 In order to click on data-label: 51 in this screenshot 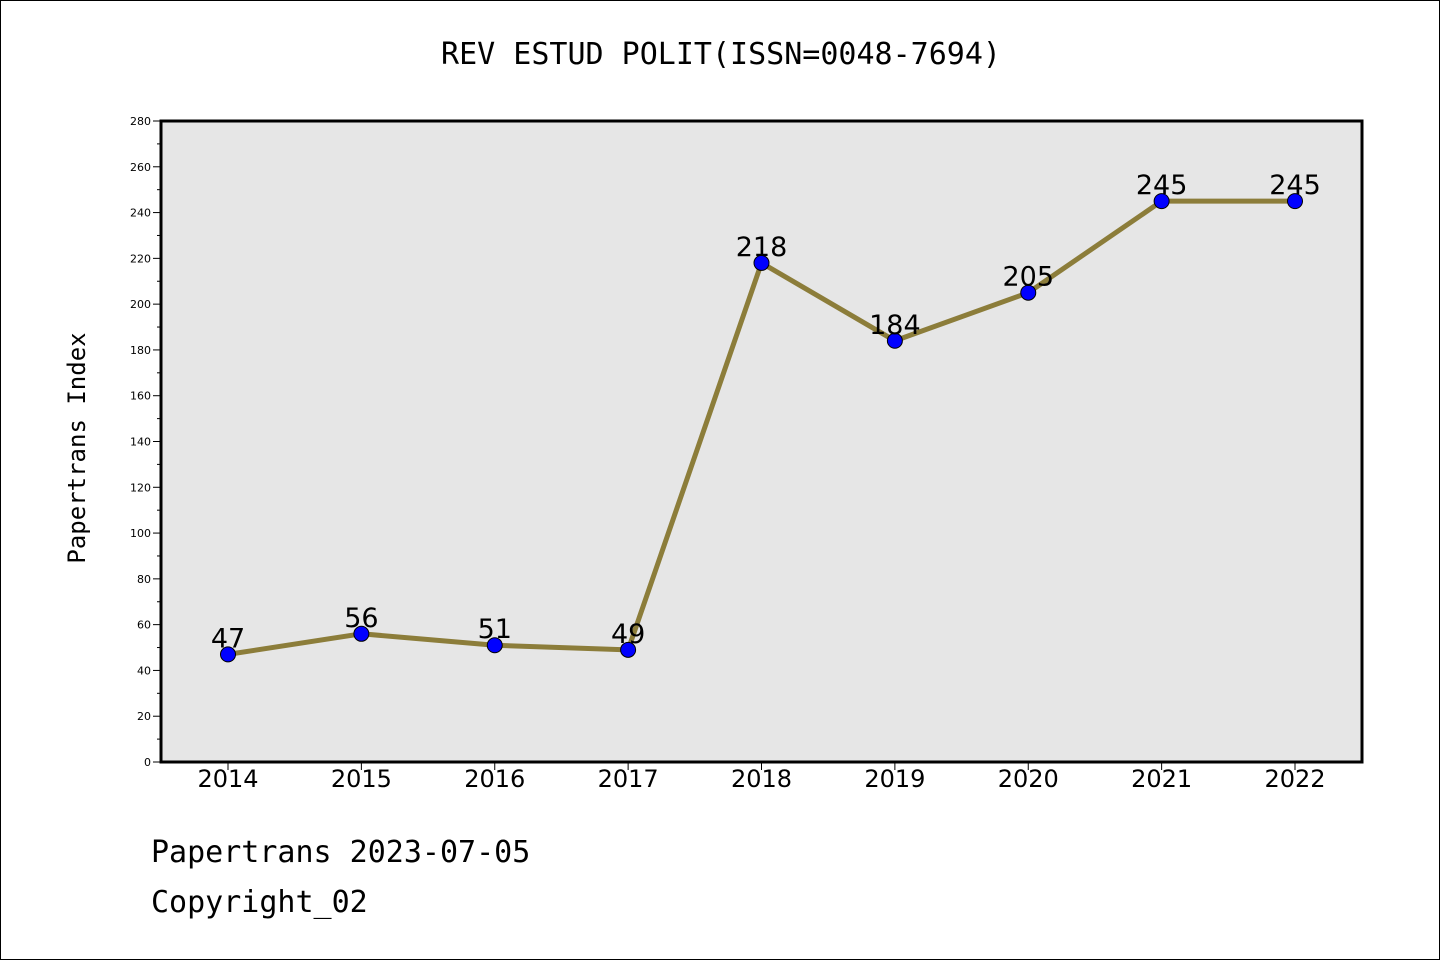, I will do `click(495, 629)`.